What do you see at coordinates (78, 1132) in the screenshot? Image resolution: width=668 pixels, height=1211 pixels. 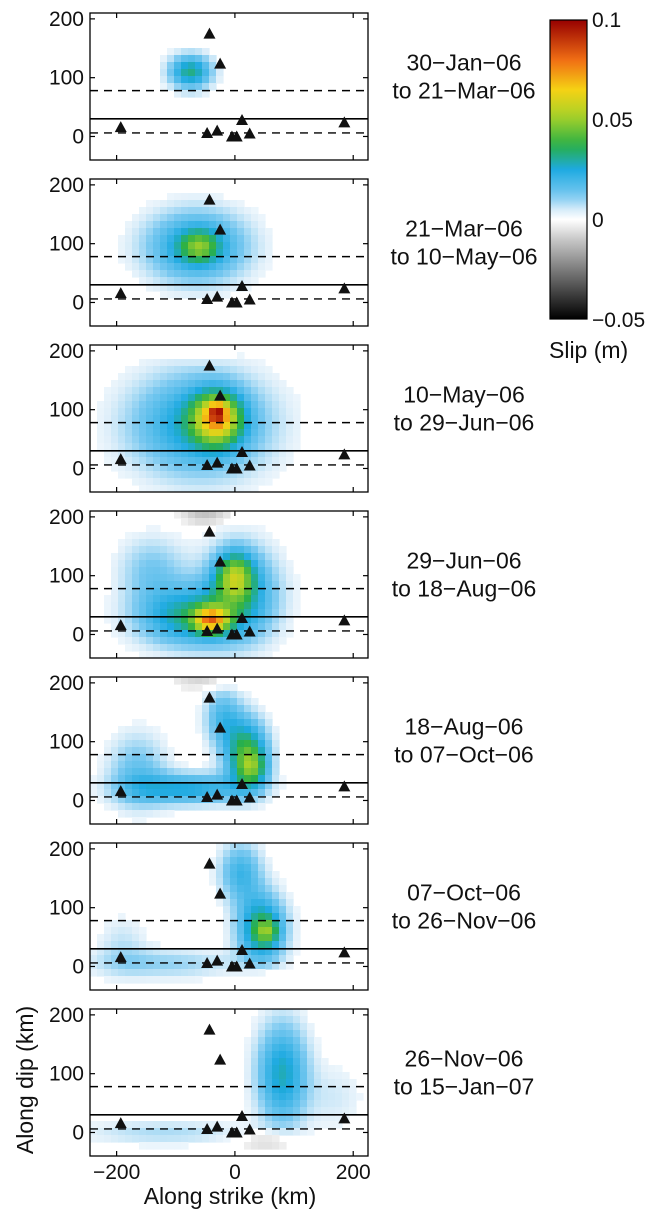 I see `y-tick-label: 0` at bounding box center [78, 1132].